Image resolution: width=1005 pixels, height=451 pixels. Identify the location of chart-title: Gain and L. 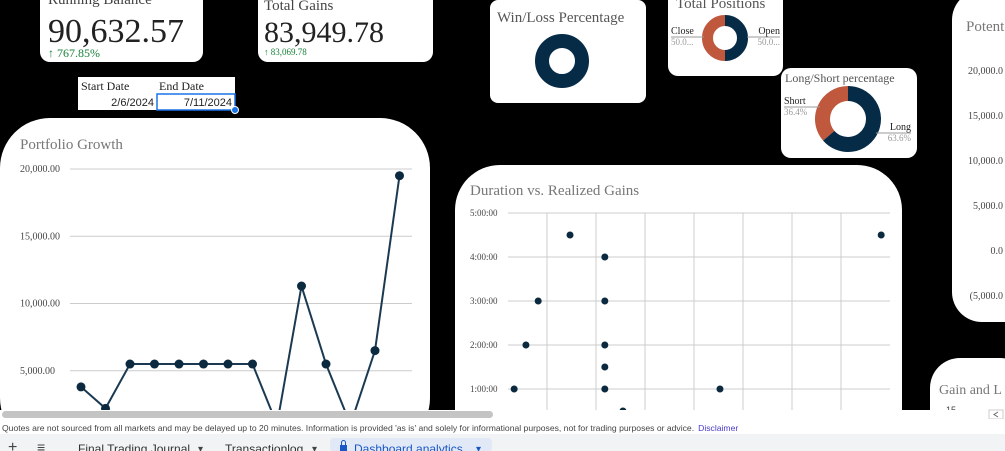
(970, 390).